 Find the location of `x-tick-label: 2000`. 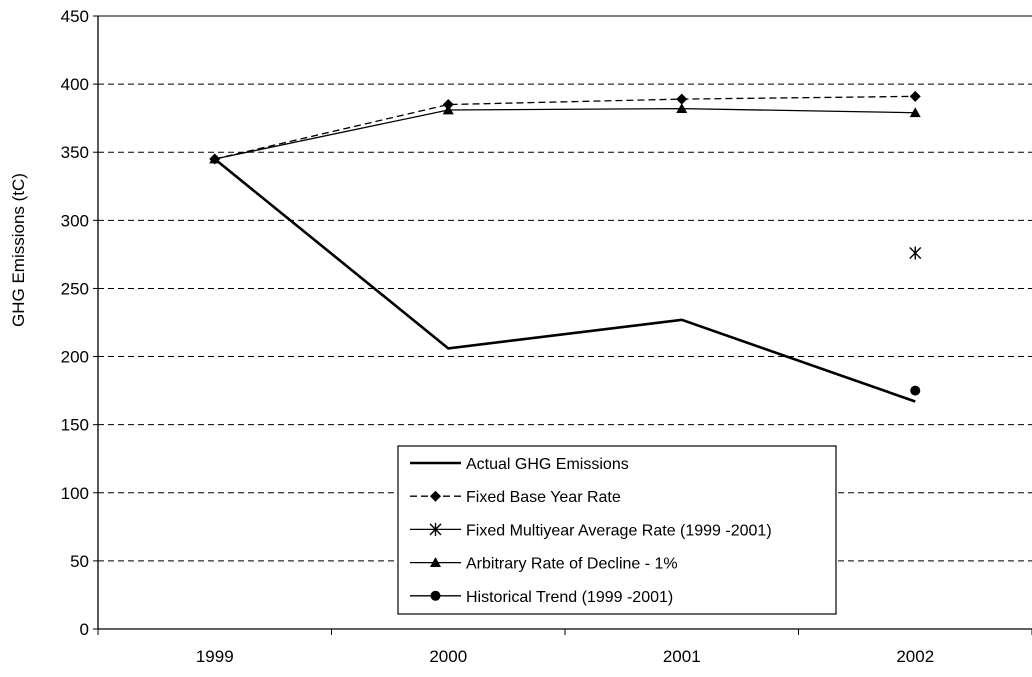

x-tick-label: 2000 is located at coordinates (448, 656).